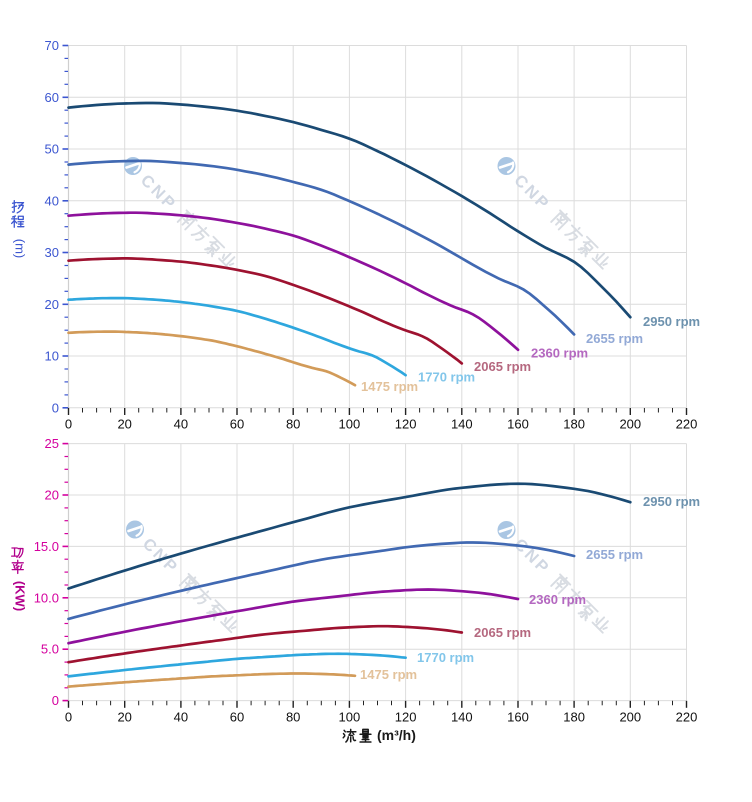 This screenshot has height=802, width=752. What do you see at coordinates (46, 597) in the screenshot?
I see `svg-text: 10.0` at bounding box center [46, 597].